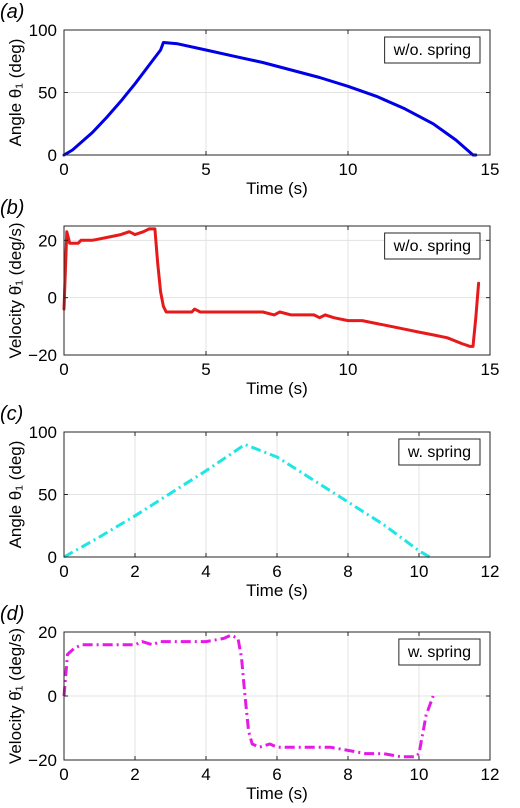  I want to click on plot-frame, so click(277, 290).